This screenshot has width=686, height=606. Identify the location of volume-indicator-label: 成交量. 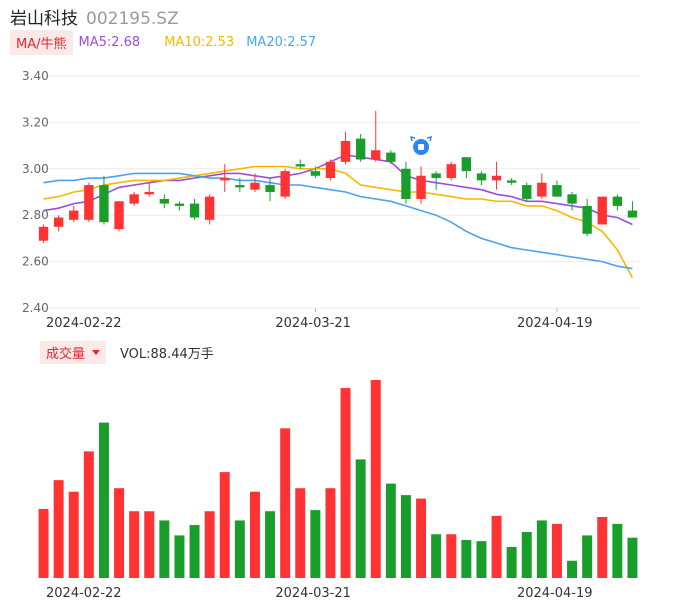
(66, 354).